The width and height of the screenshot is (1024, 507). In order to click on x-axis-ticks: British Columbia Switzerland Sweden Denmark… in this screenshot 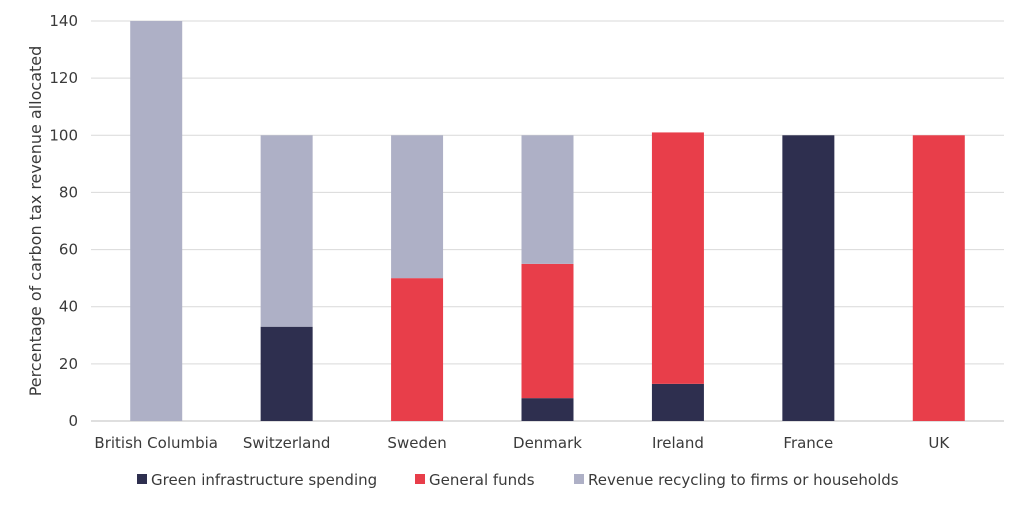, I will do `click(522, 443)`.